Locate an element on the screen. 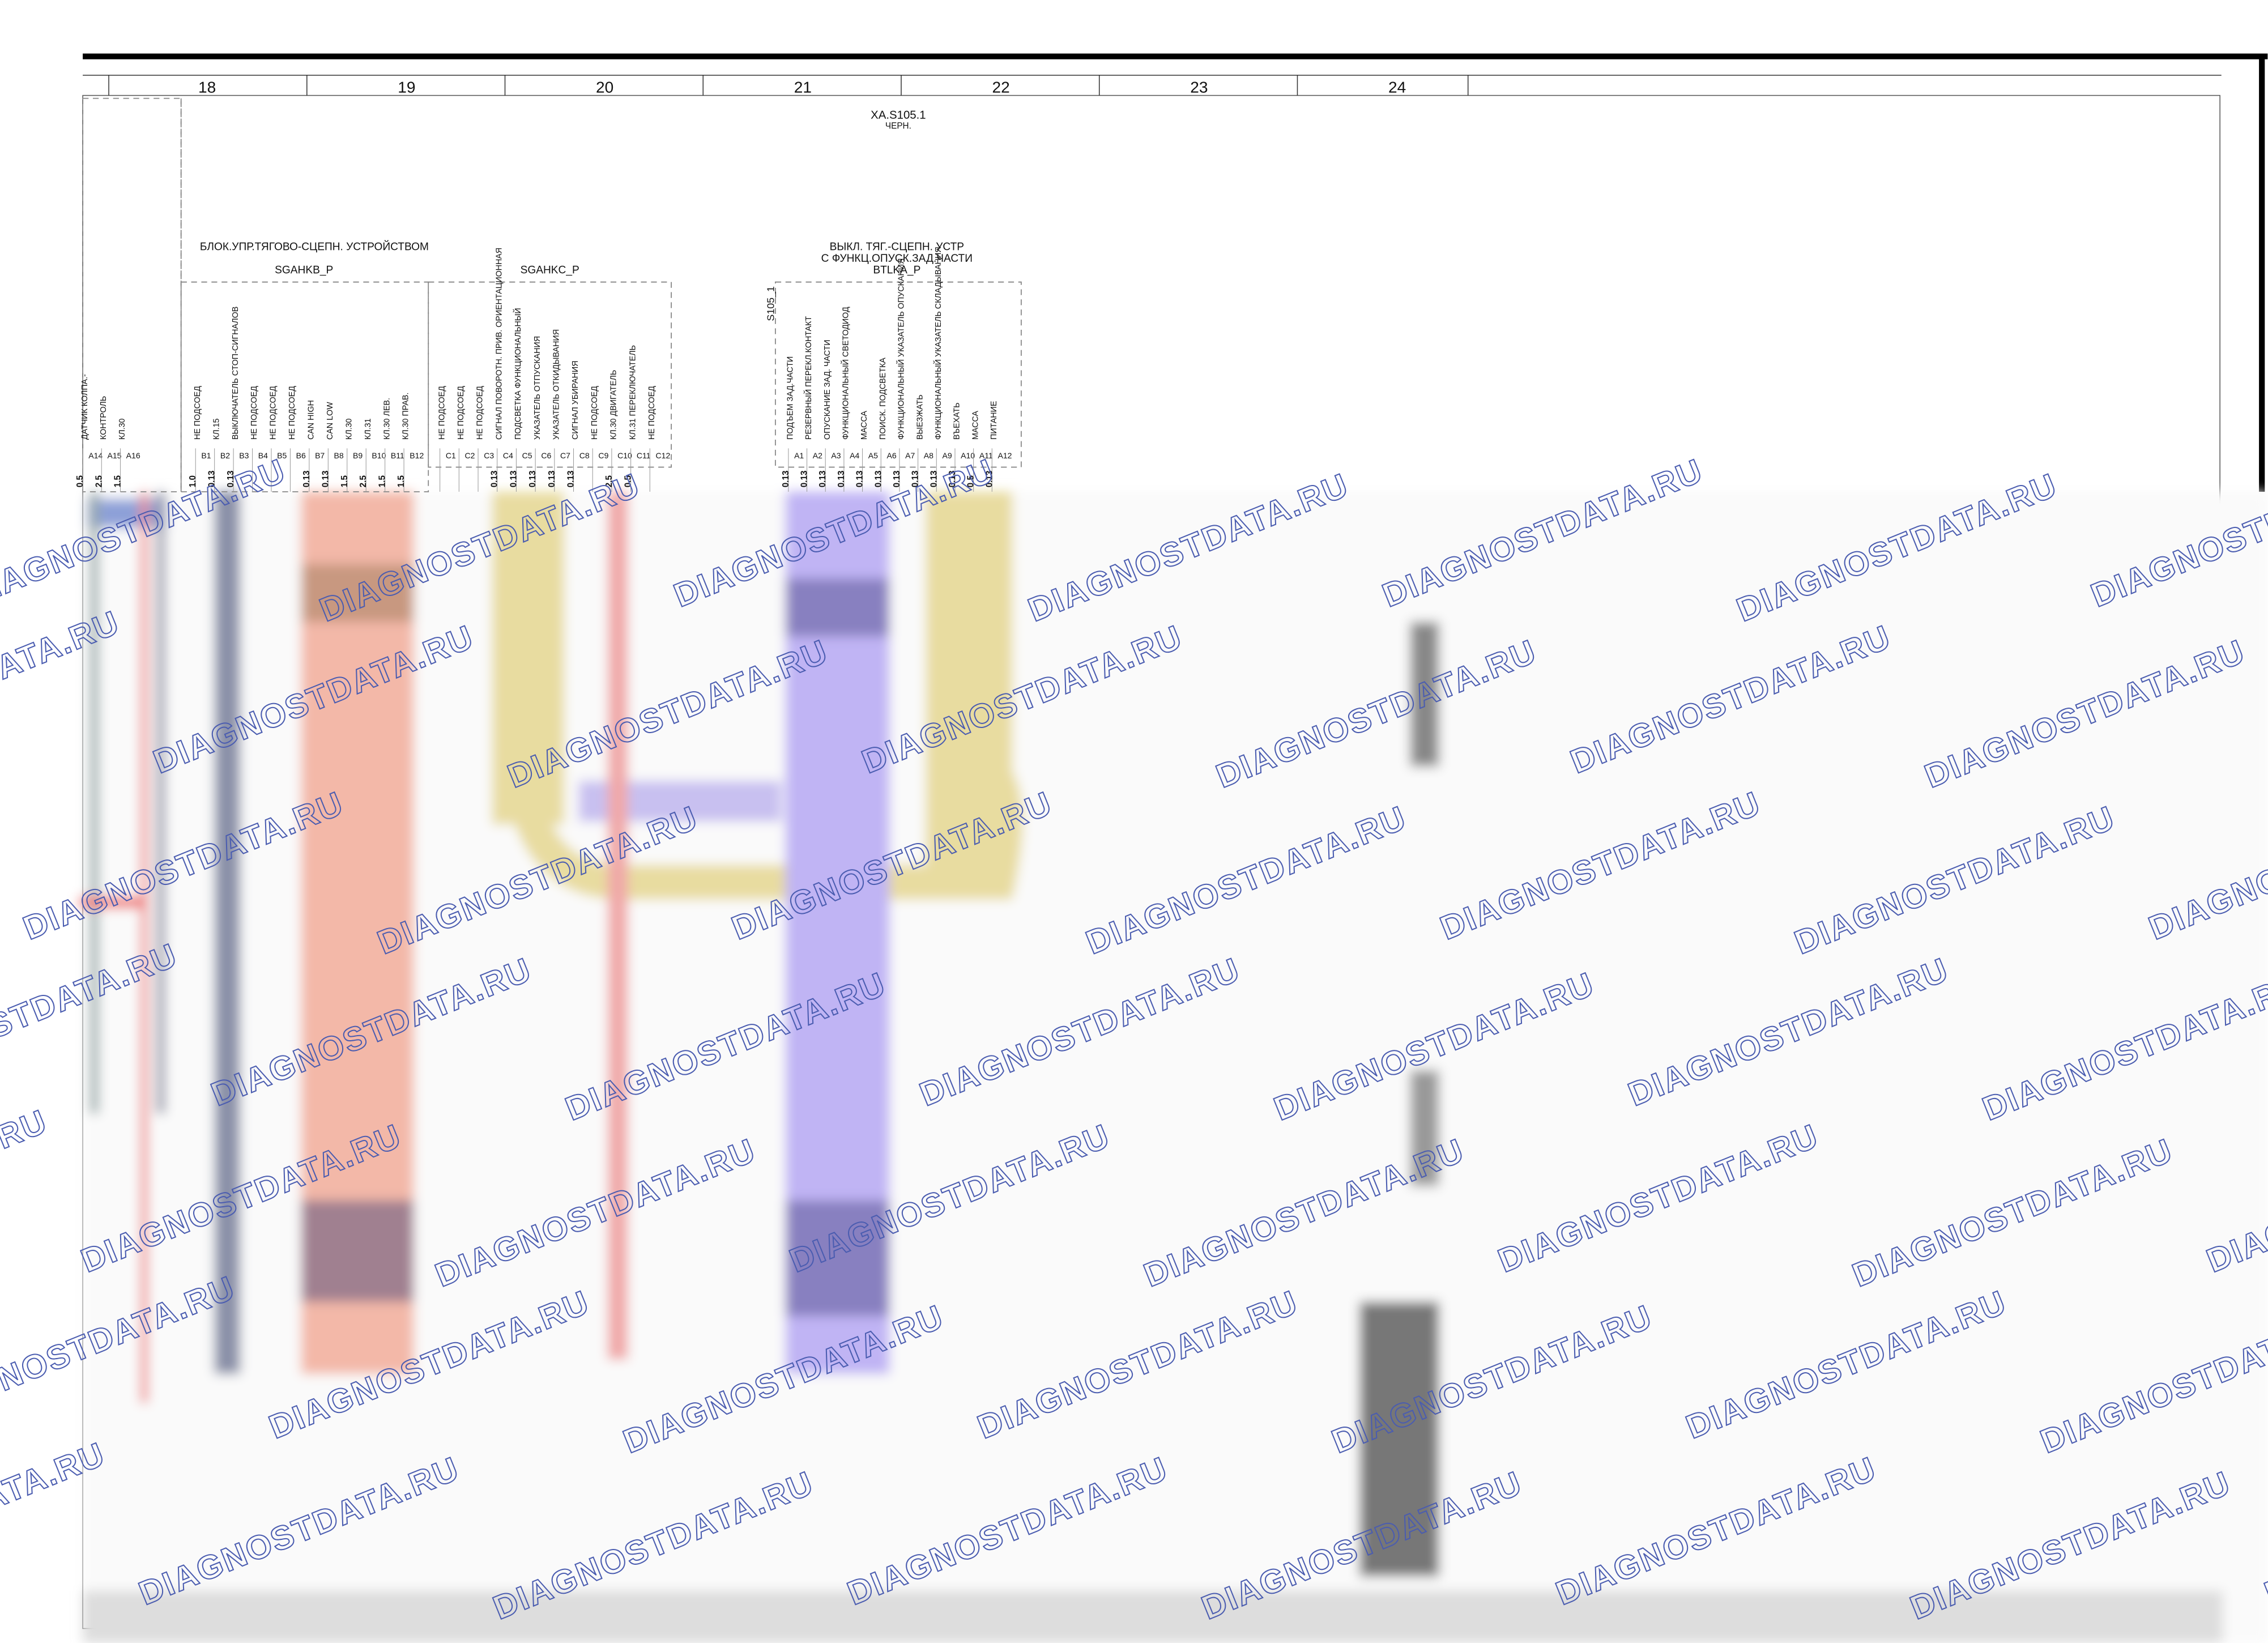 The height and width of the screenshot is (1643, 2268). pin-label: КЛ.30 ПРАВ. is located at coordinates (406, 417).